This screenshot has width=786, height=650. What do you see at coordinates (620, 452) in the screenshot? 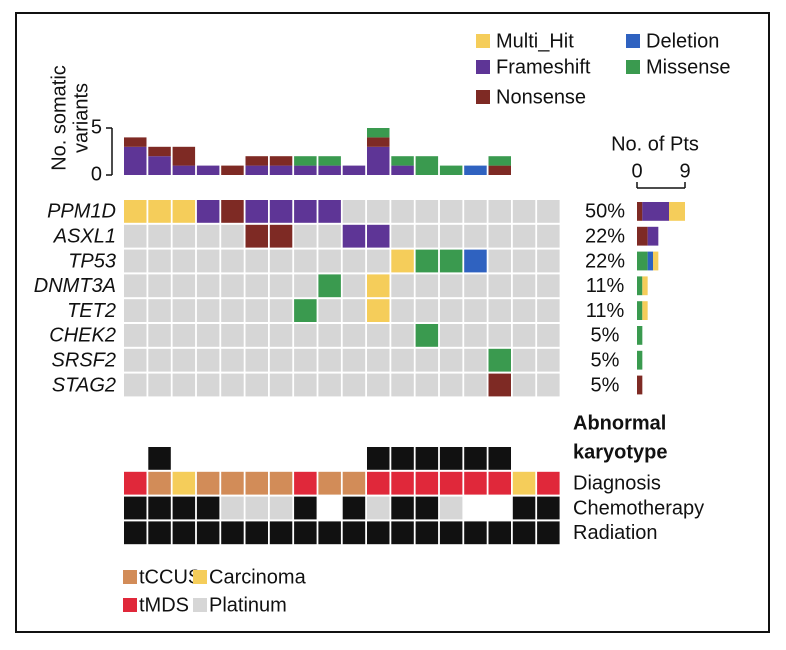
I see `row-label: karyotype` at bounding box center [620, 452].